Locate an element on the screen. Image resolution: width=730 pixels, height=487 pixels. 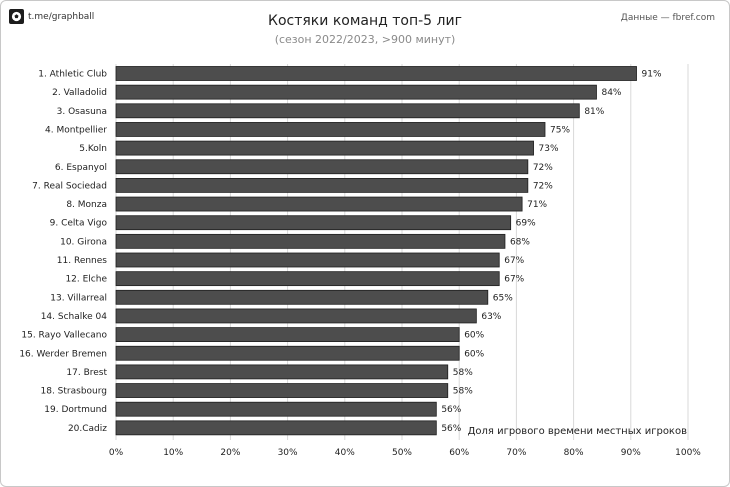
x-tick-label: 10% is located at coordinates (173, 453).